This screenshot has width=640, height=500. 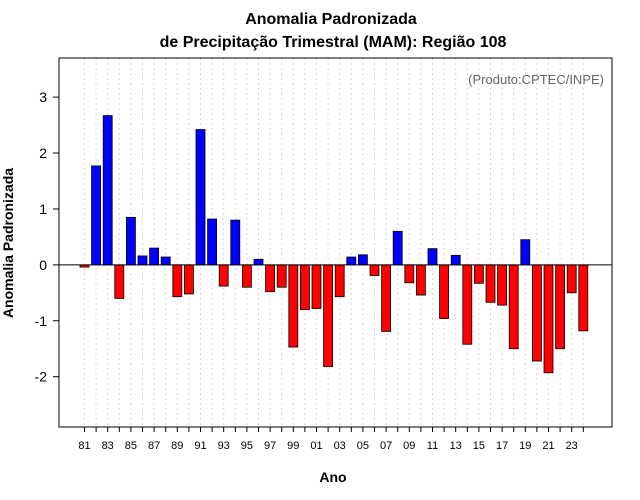 What do you see at coordinates (332, 477) in the screenshot?
I see `x-axis-label: Ano` at bounding box center [332, 477].